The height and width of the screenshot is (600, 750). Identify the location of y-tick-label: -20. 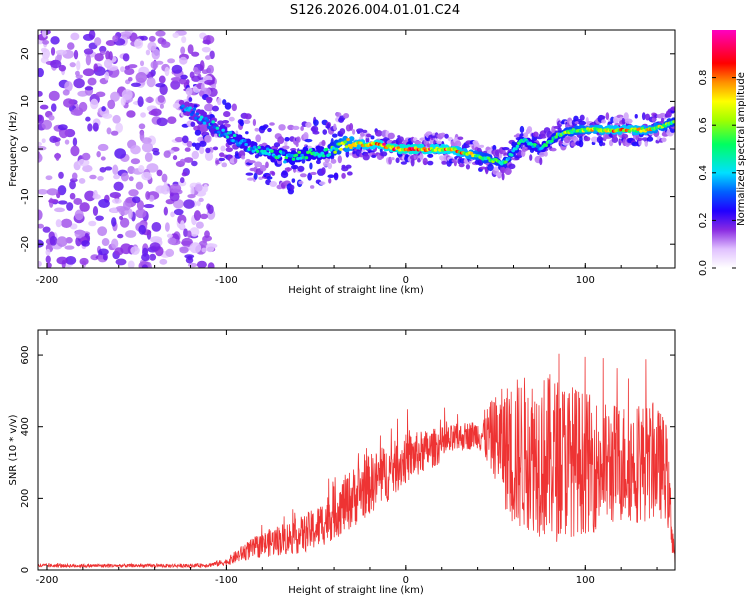
(25, 244).